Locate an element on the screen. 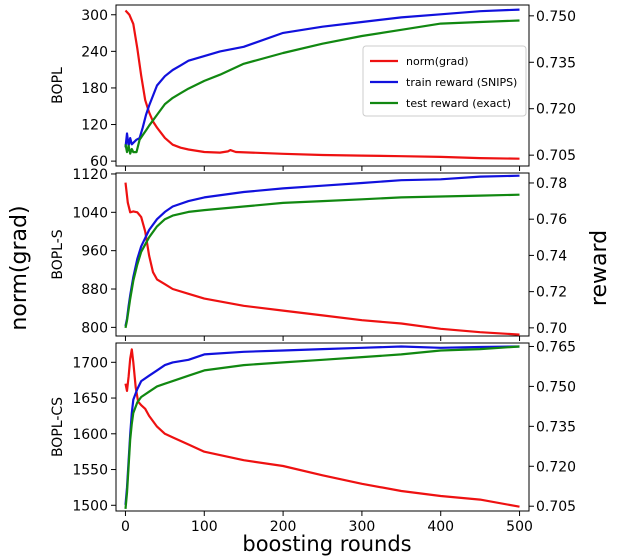  left-tick-label: 1650 is located at coordinates (90, 399).